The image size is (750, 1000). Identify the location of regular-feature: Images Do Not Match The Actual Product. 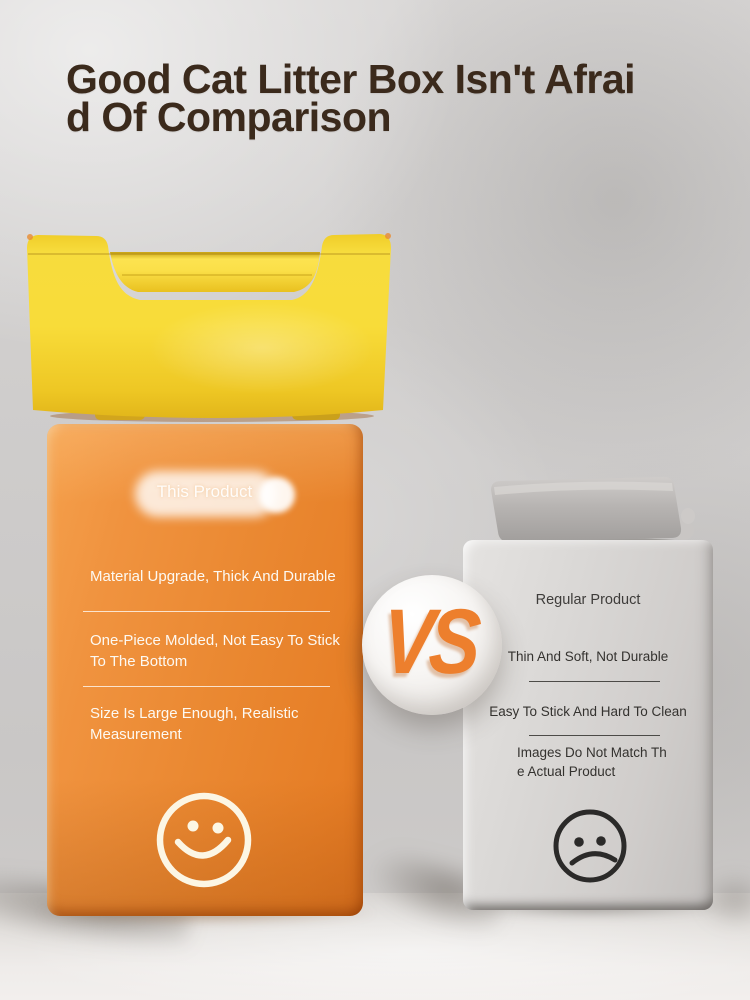
(592, 762).